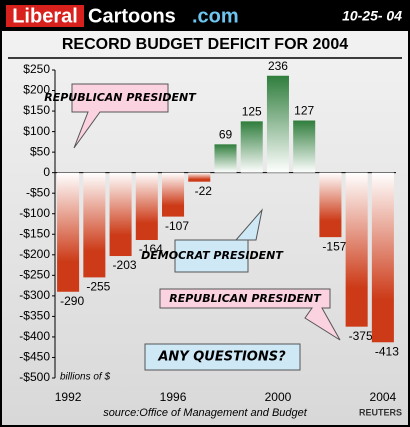 The height and width of the screenshot is (427, 410). Describe the element at coordinates (177, 226) in the screenshot. I see `value-label: -107` at that location.